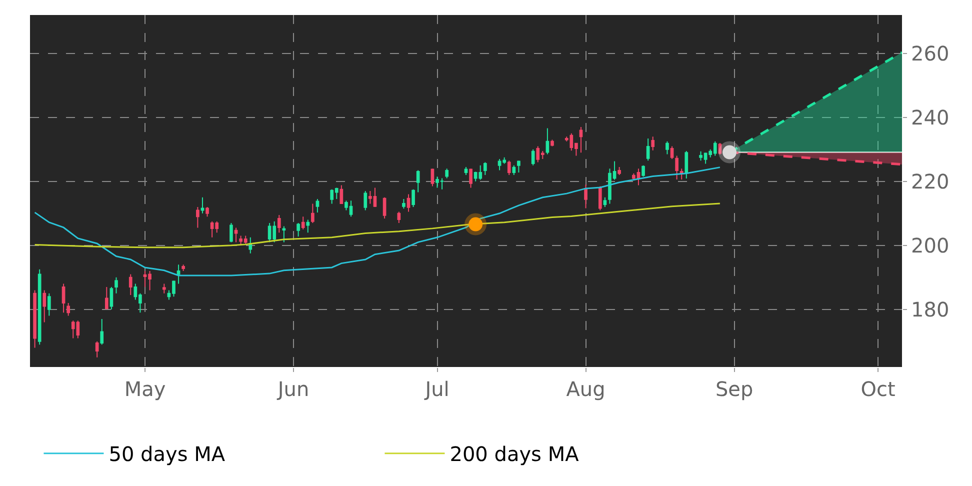 The image size is (972, 486). What do you see at coordinates (930, 309) in the screenshot?
I see `y-tick-label: 180` at bounding box center [930, 309].